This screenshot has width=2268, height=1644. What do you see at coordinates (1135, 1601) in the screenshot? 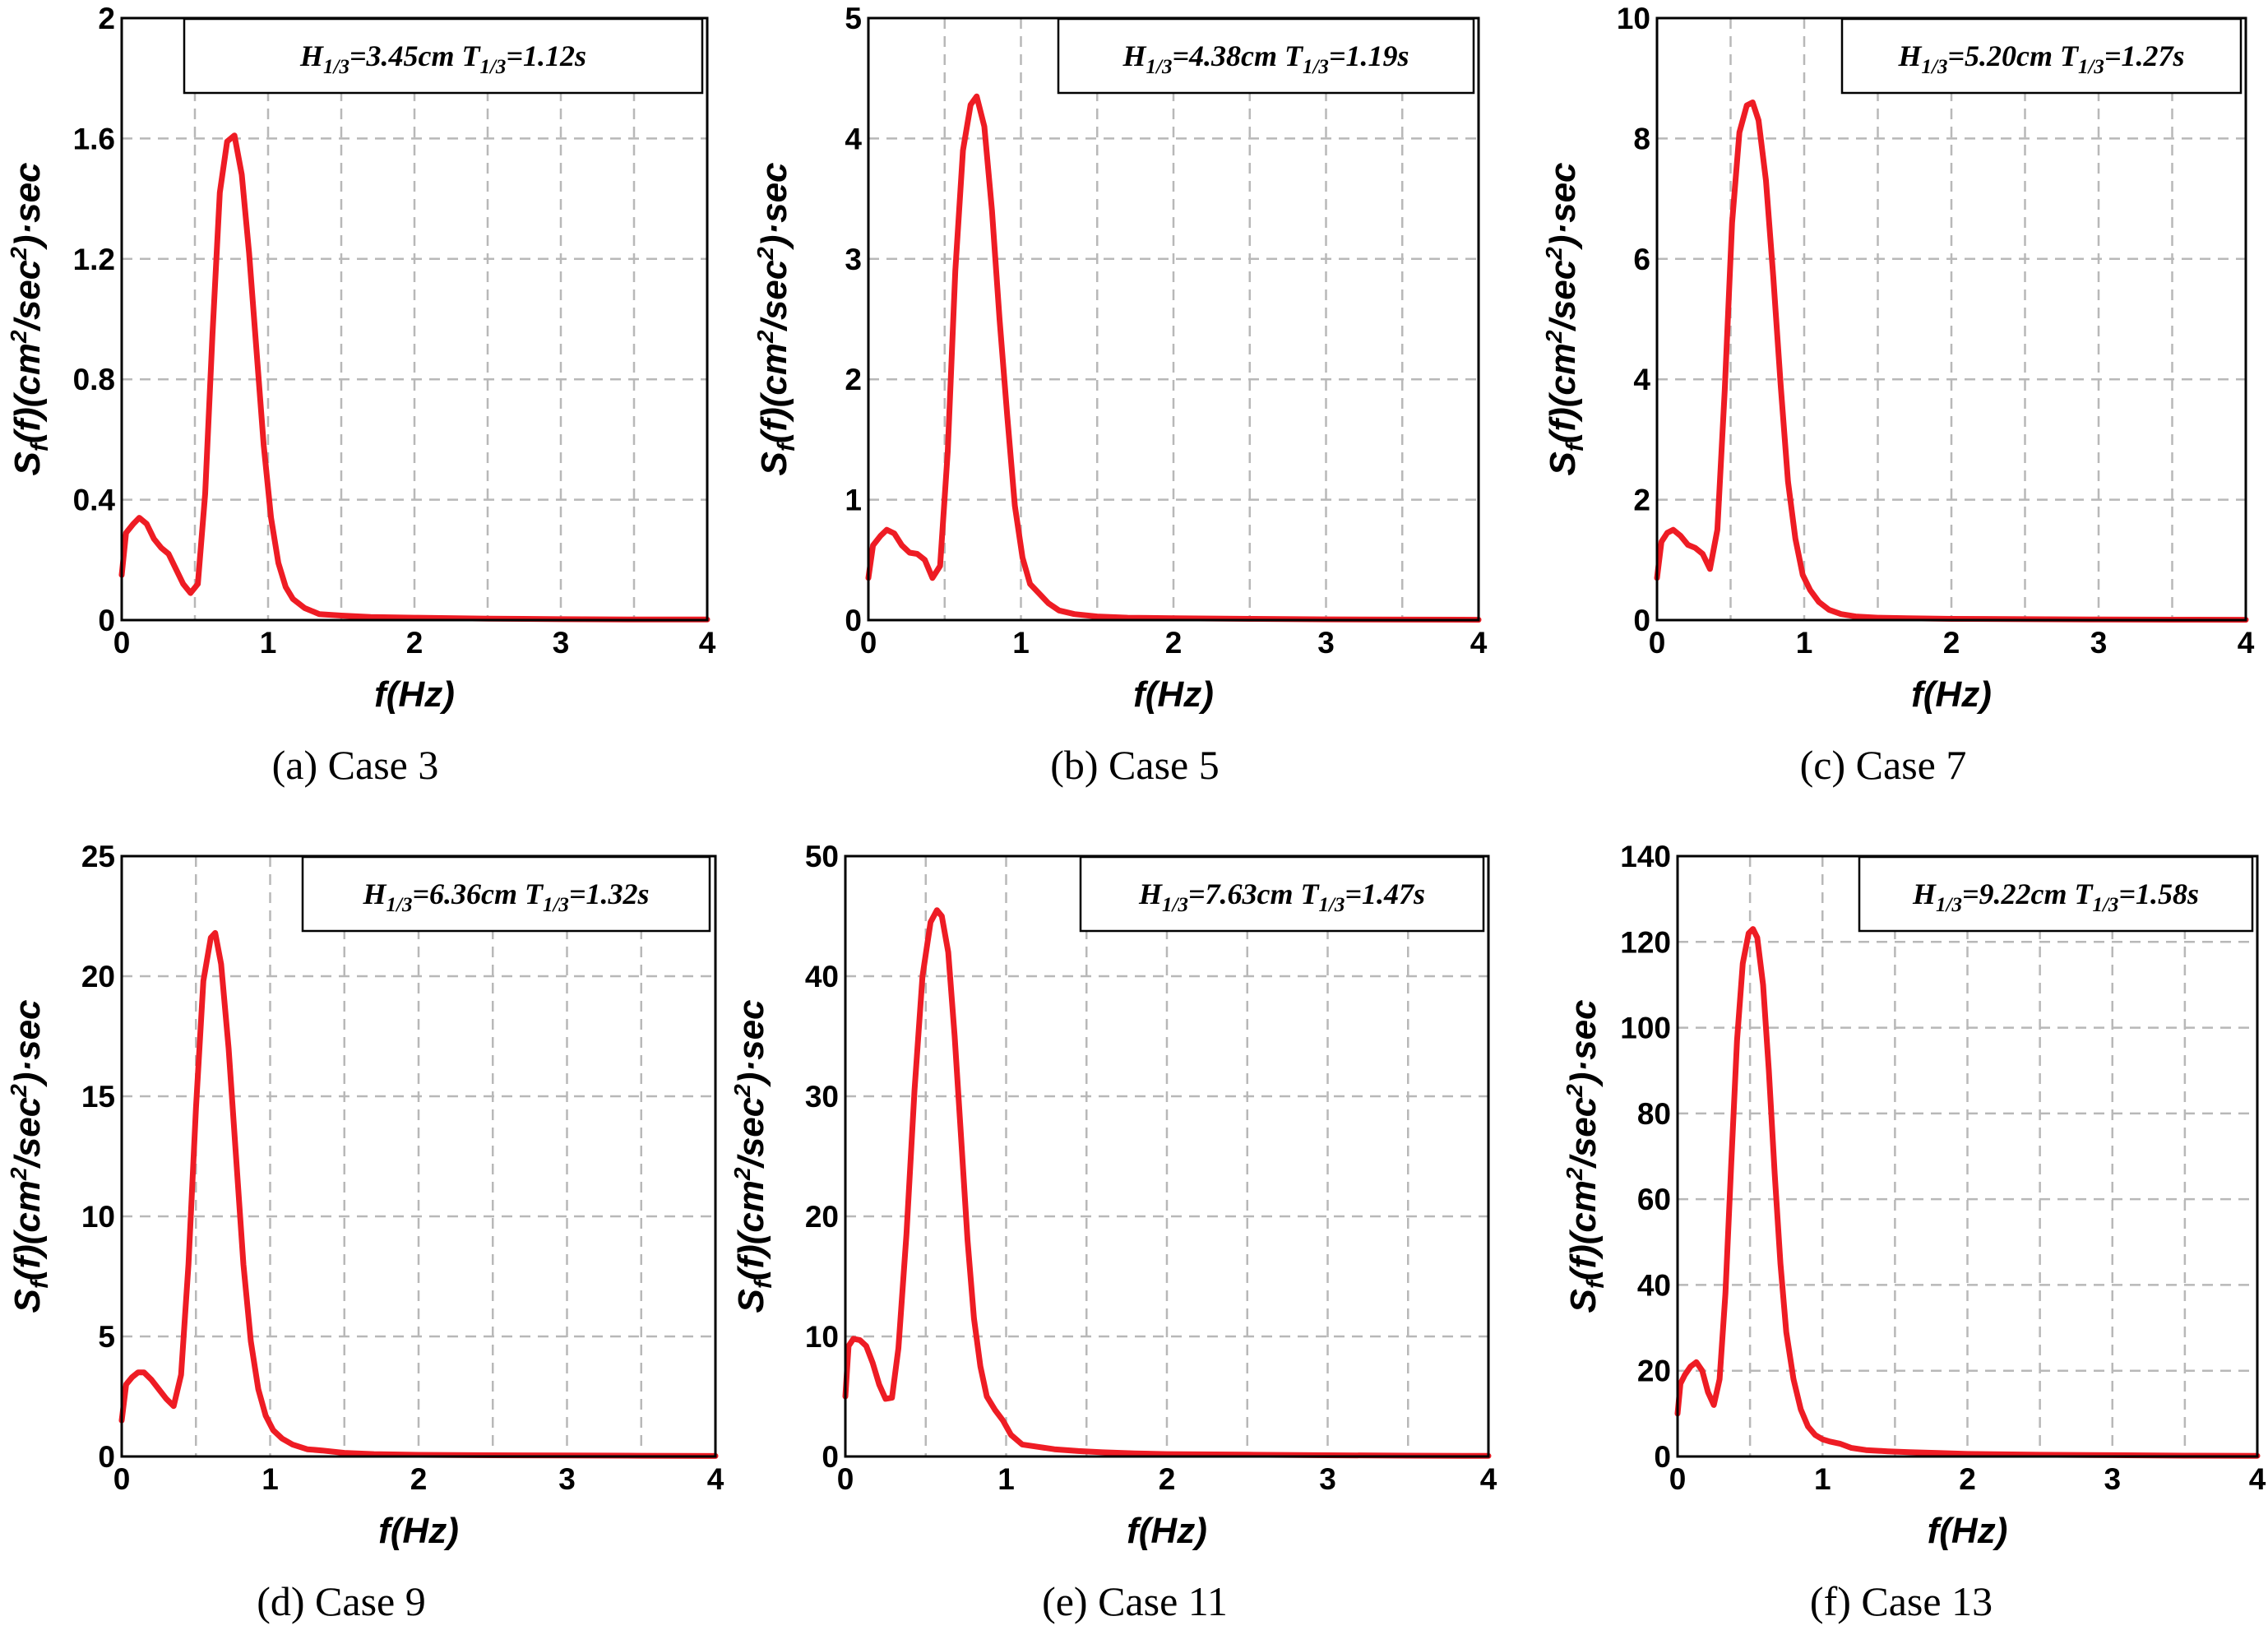
I see `panel-caption: (e) Case 11` at bounding box center [1135, 1601].